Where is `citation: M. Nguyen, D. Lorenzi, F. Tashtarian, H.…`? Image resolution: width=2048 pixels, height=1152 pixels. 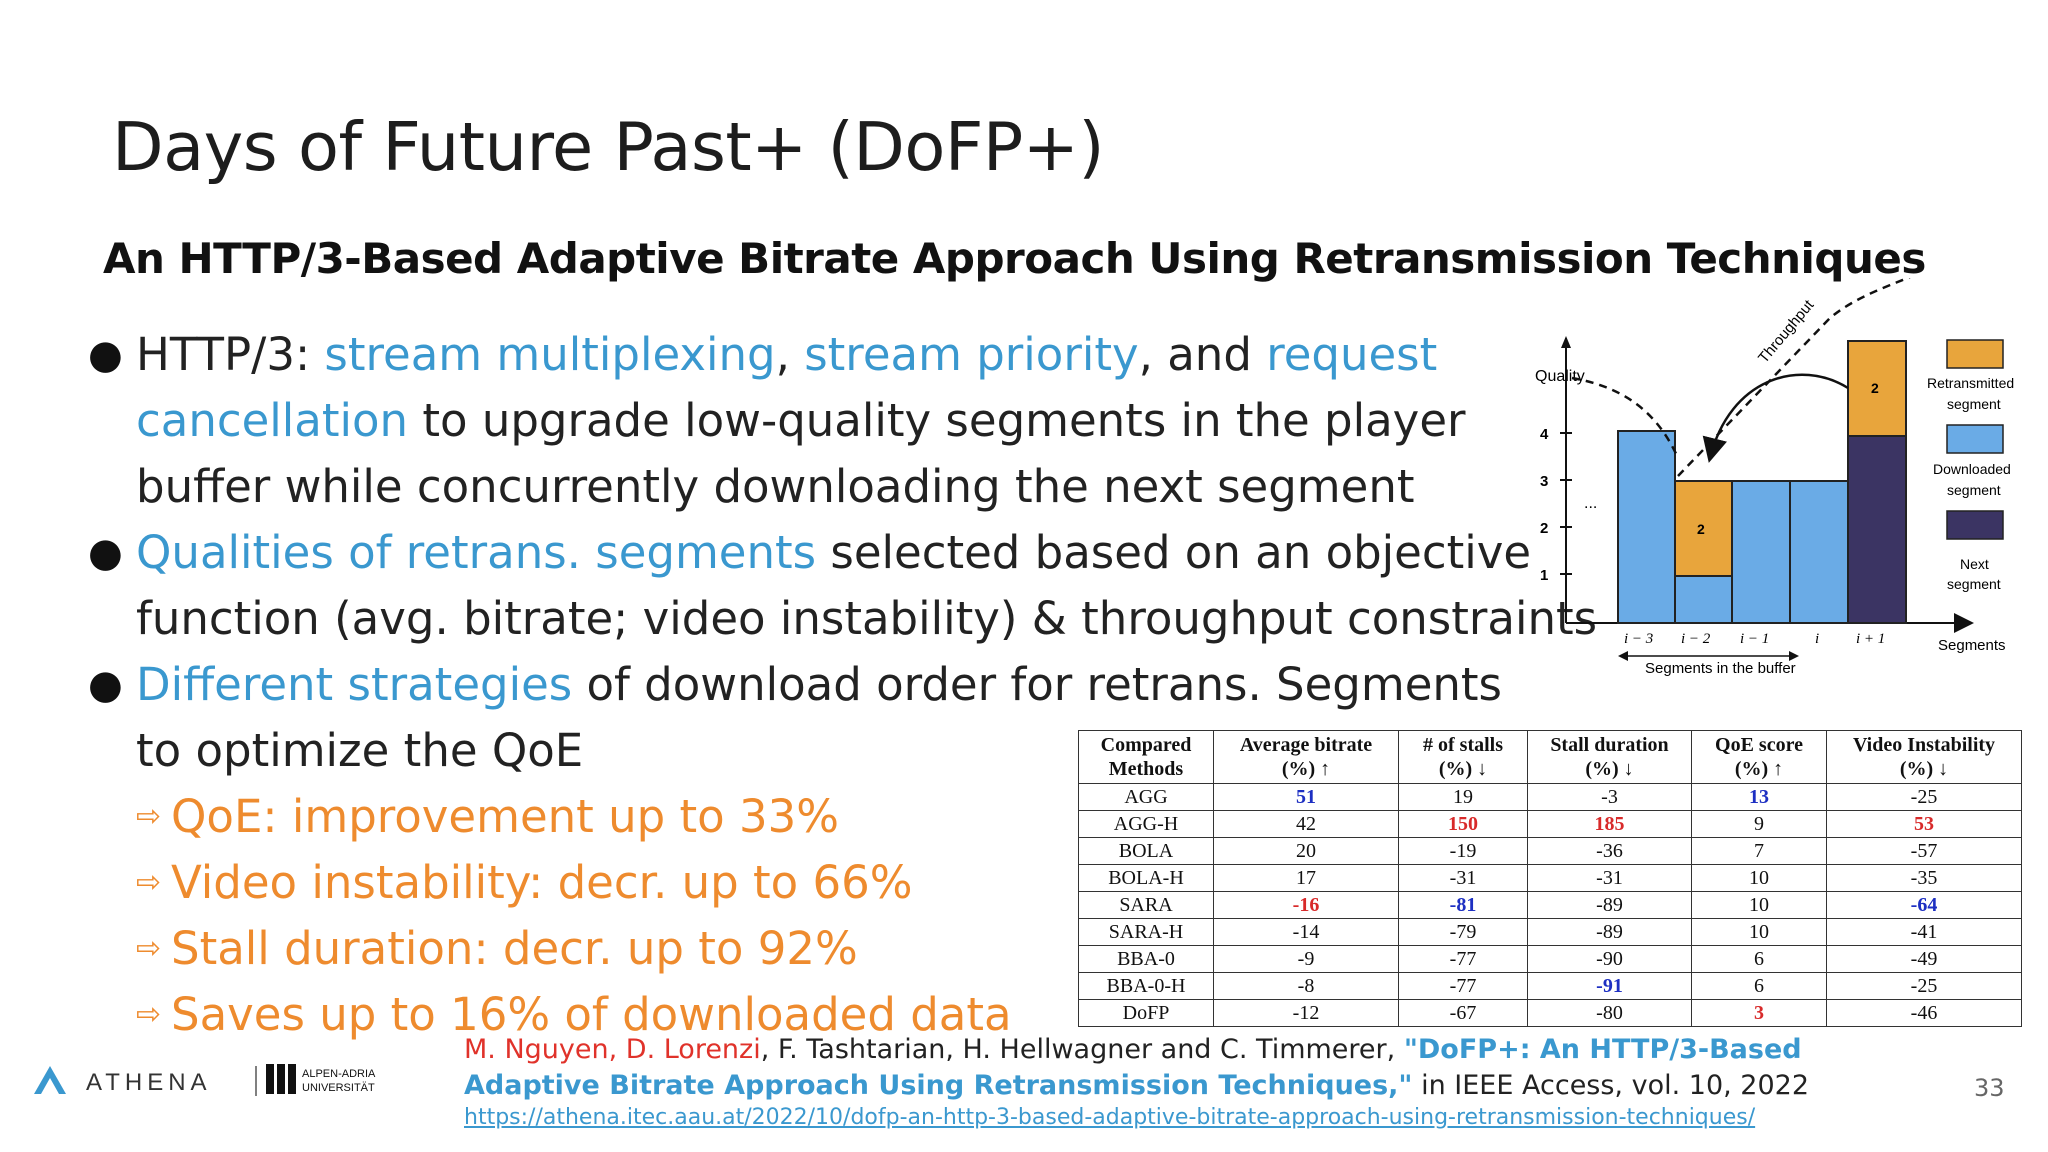 citation: M. Nguyen, D. Lorenzi, F. Tashtarian, H.… is located at coordinates (1189, 1081).